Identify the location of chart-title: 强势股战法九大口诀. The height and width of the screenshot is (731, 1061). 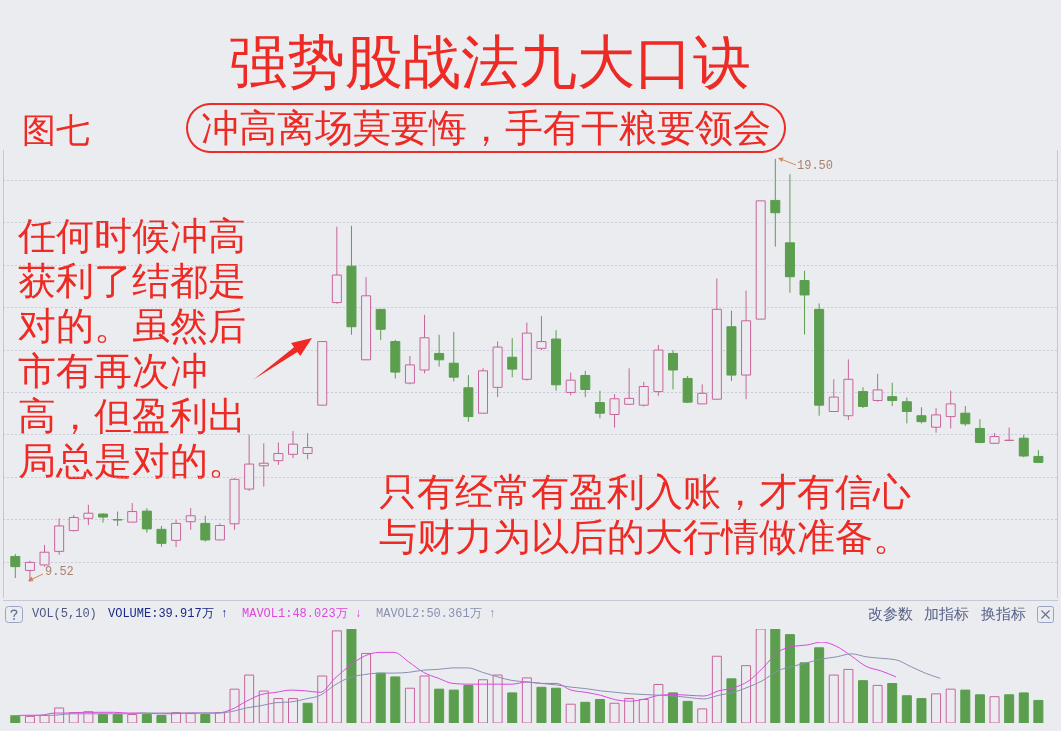
(490, 62).